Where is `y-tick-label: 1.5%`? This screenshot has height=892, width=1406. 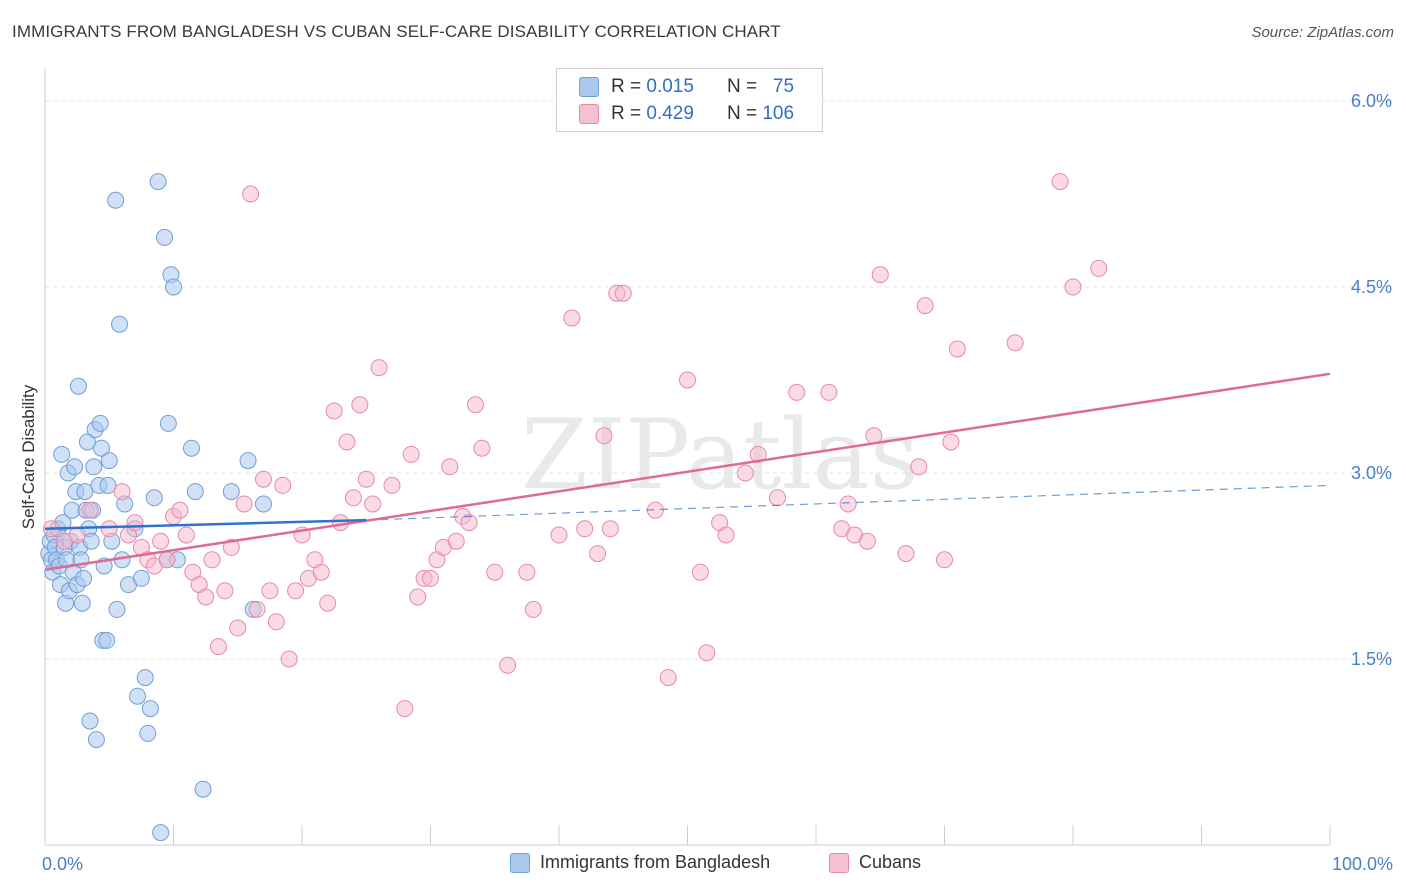
y-tick-label: 1.5% is located at coordinates (1371, 659).